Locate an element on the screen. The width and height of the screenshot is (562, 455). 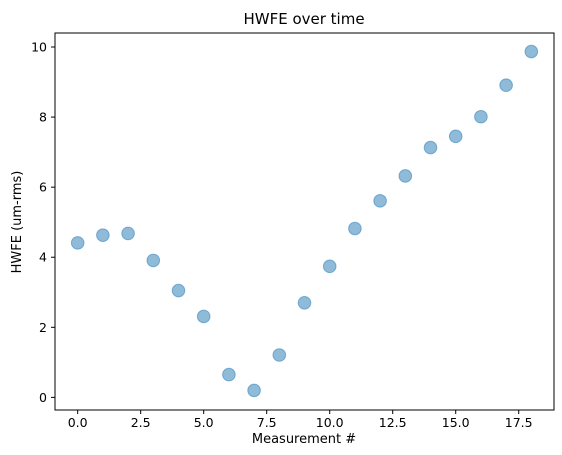
x-axis: 0.0 2.5 5.0 7.5 10.0 12.5 15.0 17.5 is located at coordinates (300, 420).